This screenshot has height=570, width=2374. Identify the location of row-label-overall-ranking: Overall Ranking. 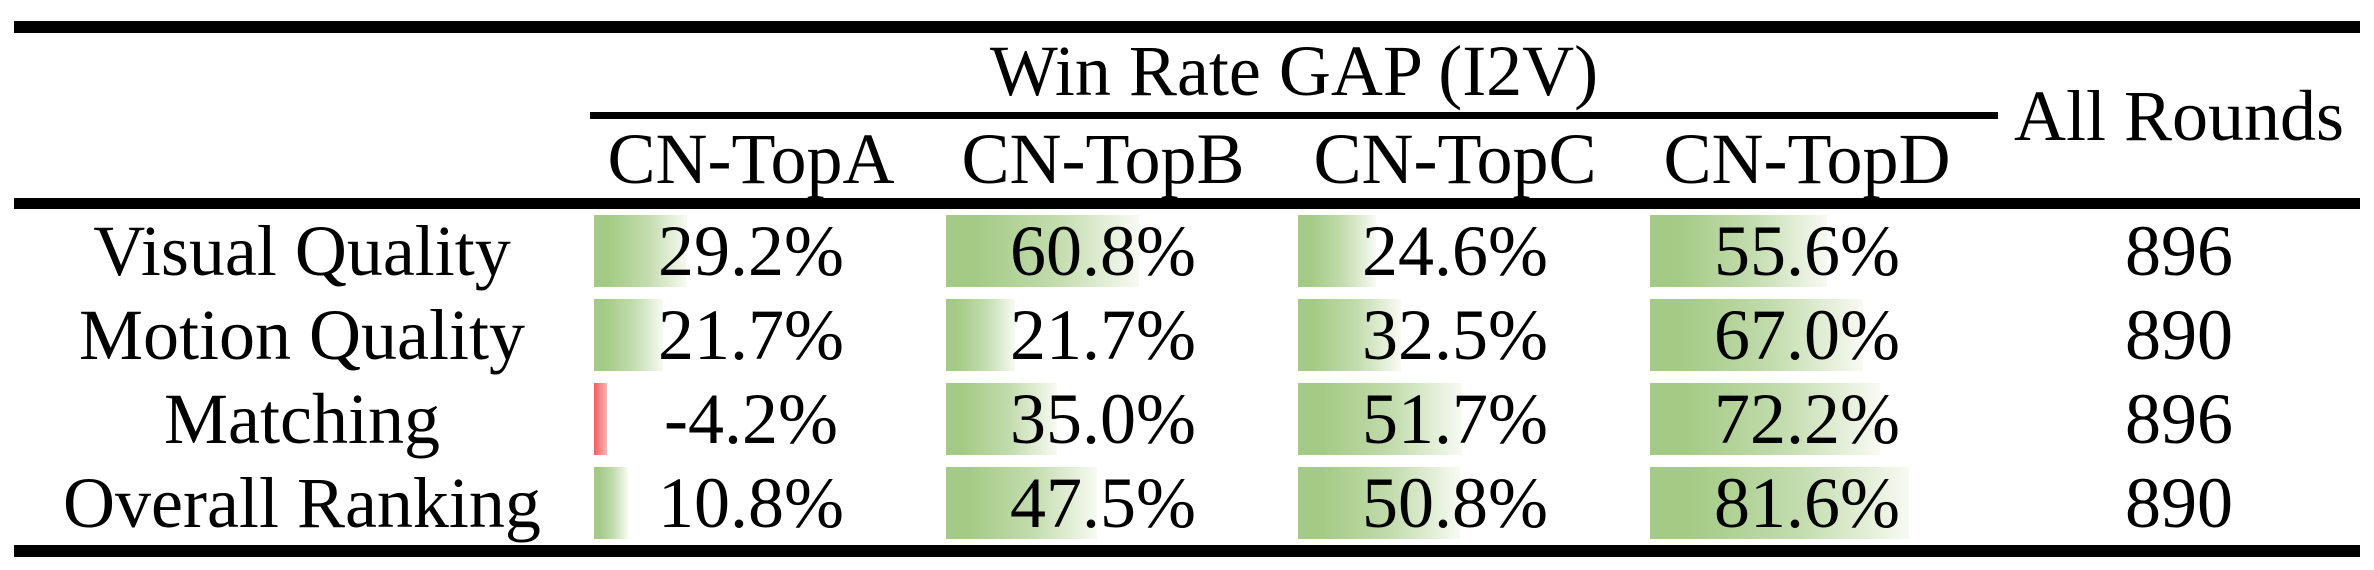
(302, 503).